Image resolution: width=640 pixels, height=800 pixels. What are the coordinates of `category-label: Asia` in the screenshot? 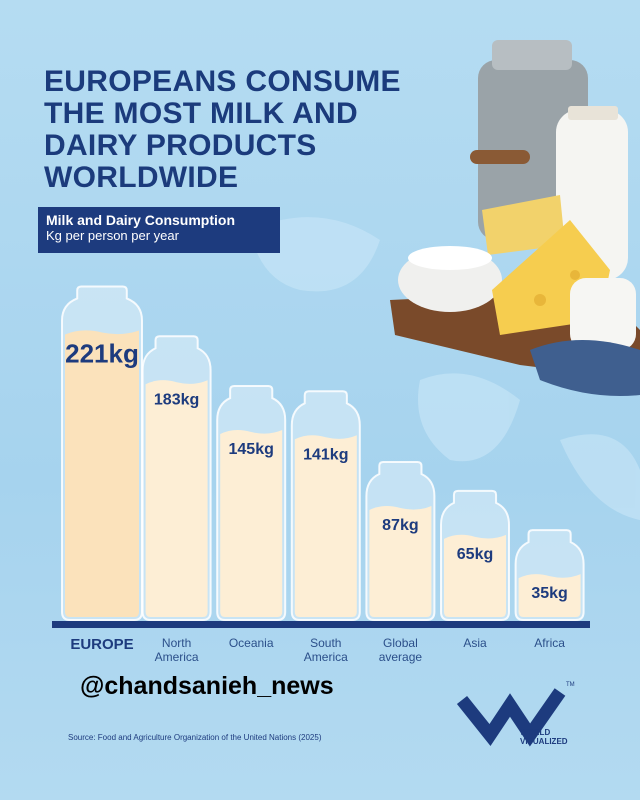 It's located at (475, 643).